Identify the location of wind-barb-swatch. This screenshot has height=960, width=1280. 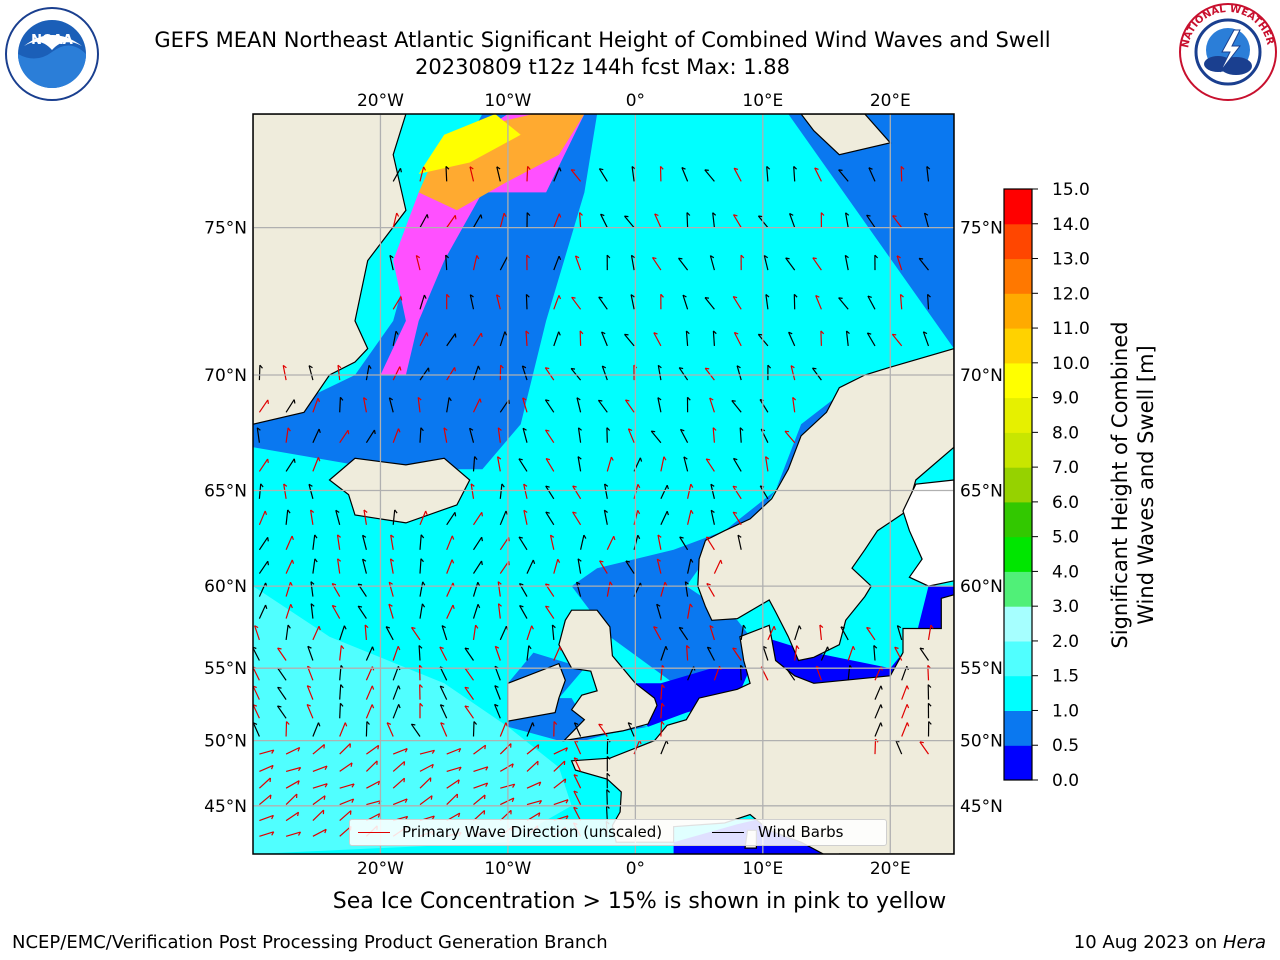
(728, 832).